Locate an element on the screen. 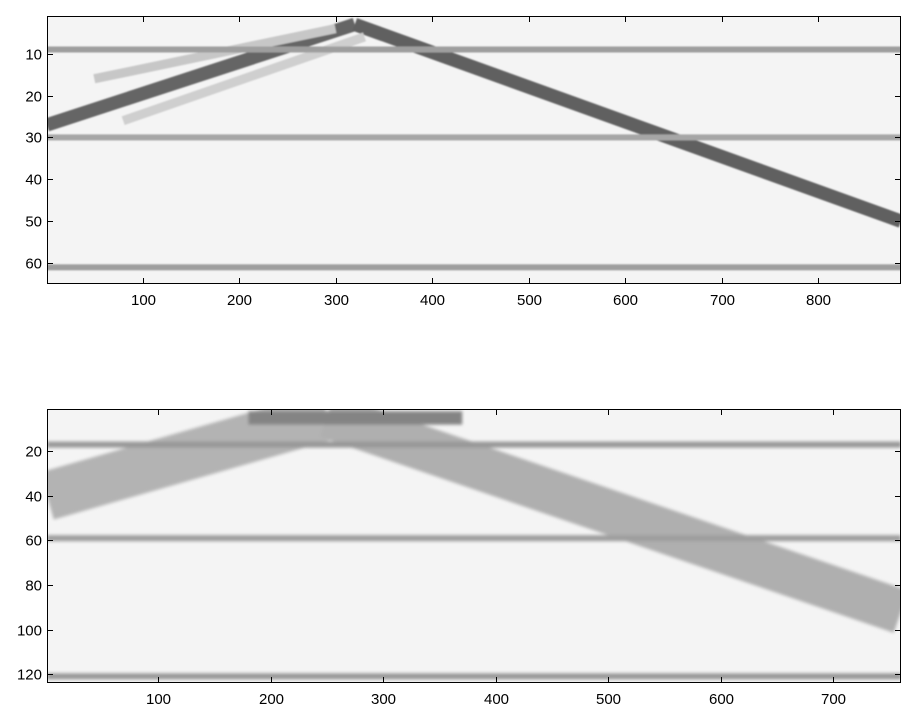  y-tick-label: 10 is located at coordinates (33, 55).